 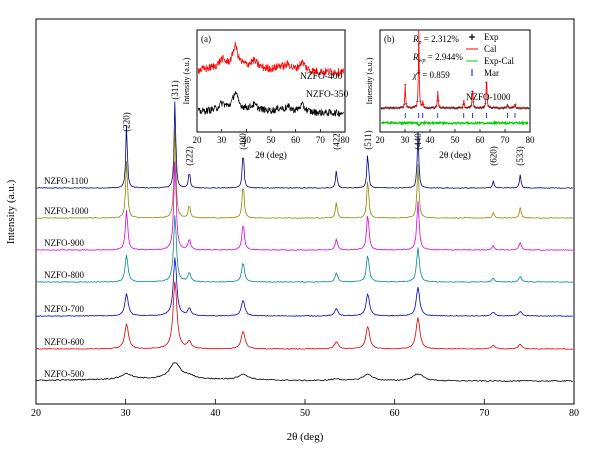 What do you see at coordinates (222, 140) in the screenshot?
I see `inset-a-x-tick-label-30: 30` at bounding box center [222, 140].